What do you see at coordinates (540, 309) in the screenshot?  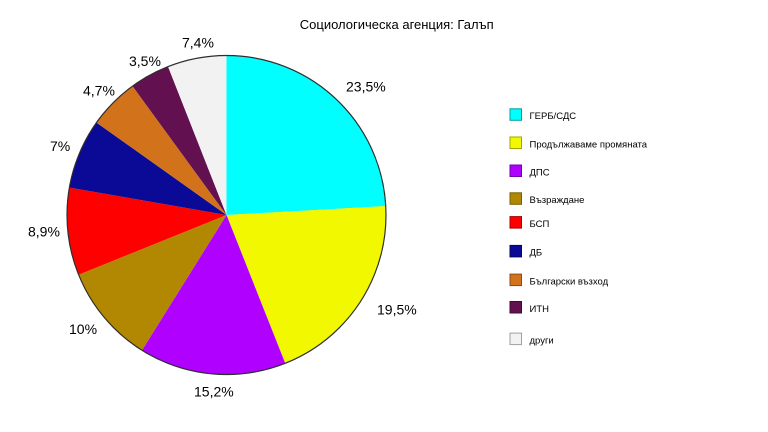 I see `svg-text: ИТН` at bounding box center [540, 309].